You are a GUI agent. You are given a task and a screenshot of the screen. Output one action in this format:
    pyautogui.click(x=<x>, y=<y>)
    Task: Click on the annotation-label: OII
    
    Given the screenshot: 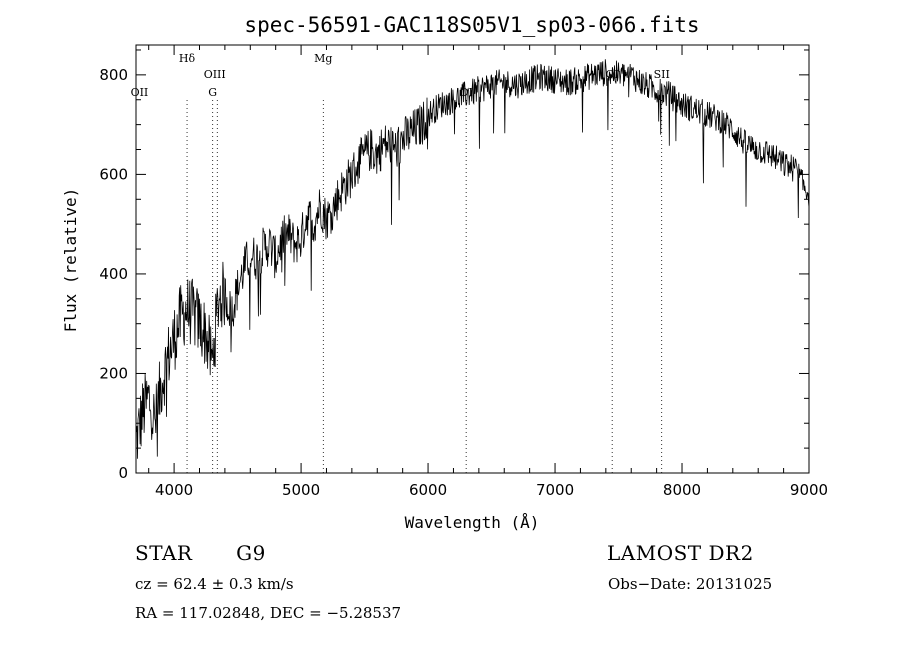 What is the action you would take?
    pyautogui.click(x=140, y=92)
    